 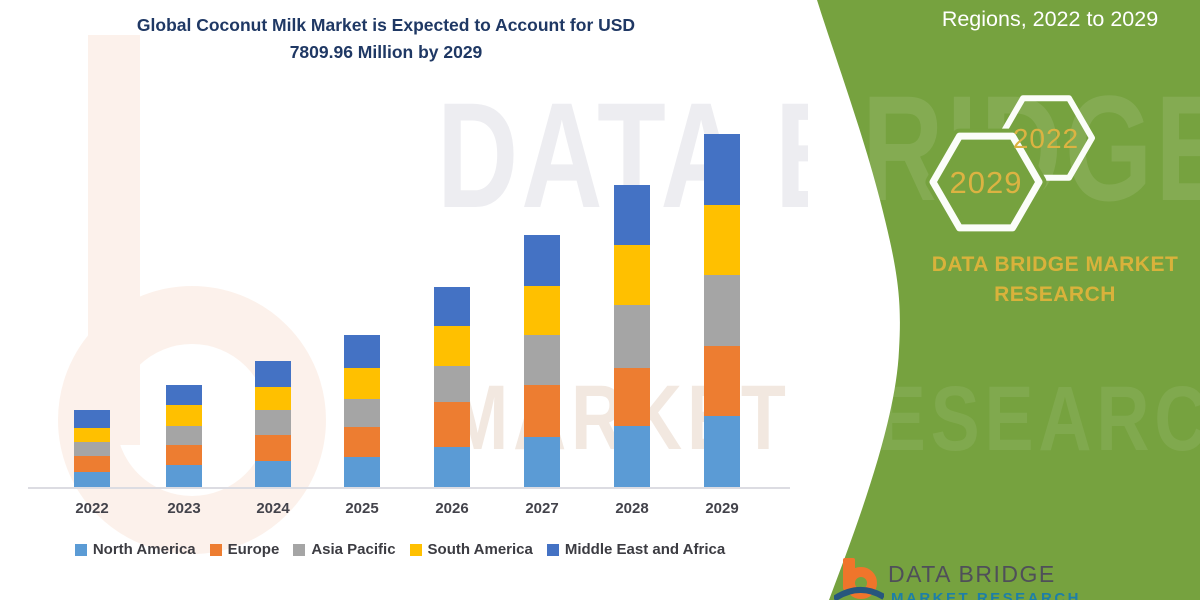 I want to click on panel-heading: Regions, 2022 to 2029, so click(x=1050, y=19).